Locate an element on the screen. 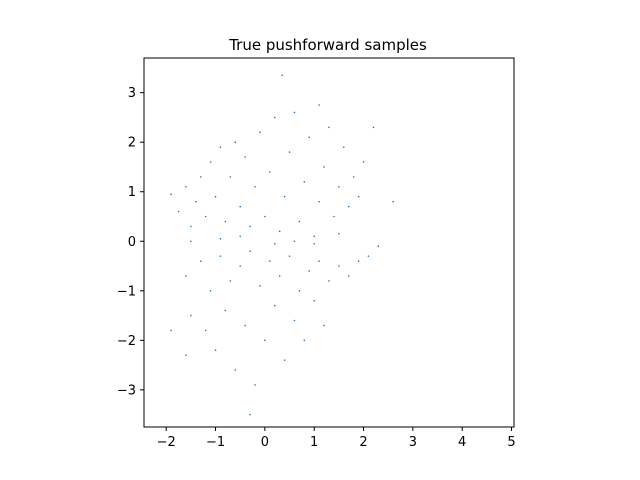  x-tick-label: 5 is located at coordinates (511, 442).